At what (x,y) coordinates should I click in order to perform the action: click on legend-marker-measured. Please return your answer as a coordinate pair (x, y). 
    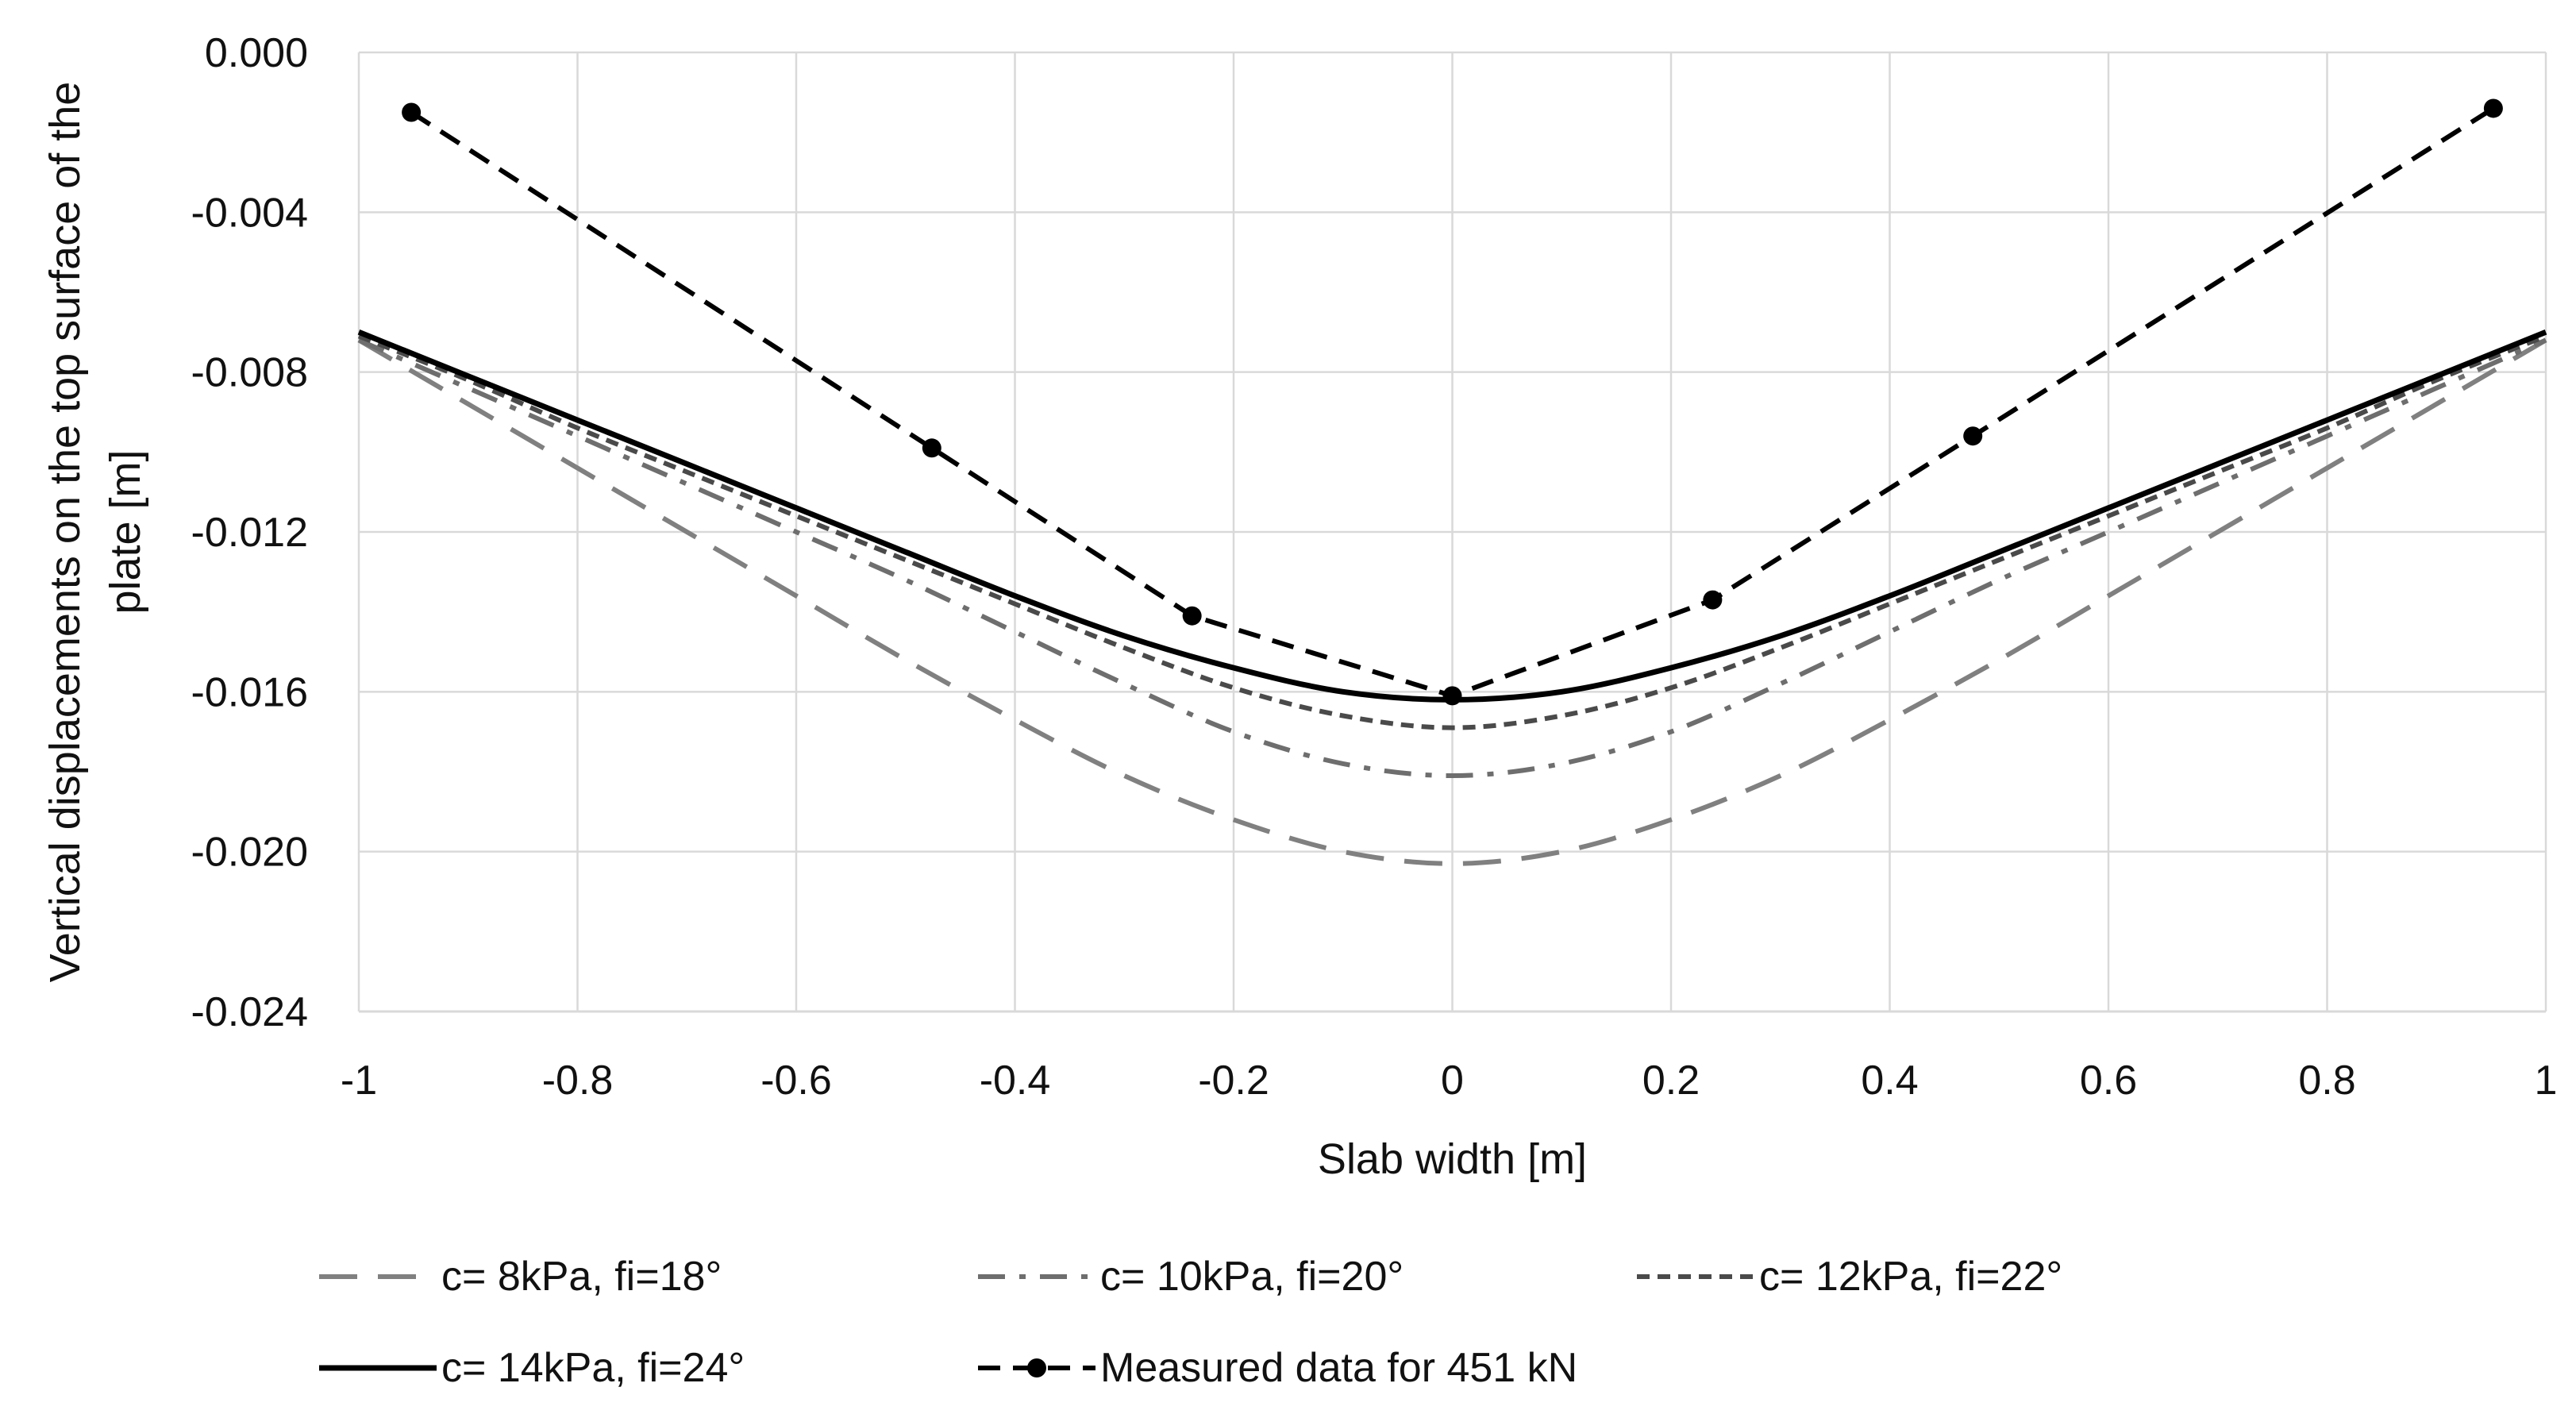
    Looking at the image, I should click on (1036, 1367).